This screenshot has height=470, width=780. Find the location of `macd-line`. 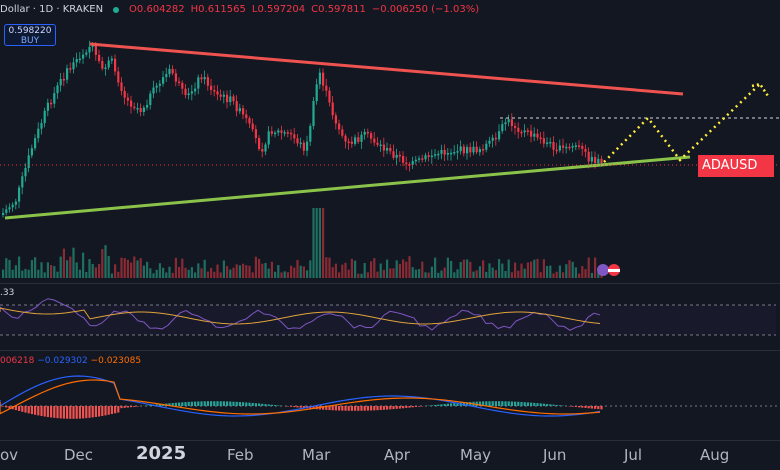

macd-line is located at coordinates (300, 396).